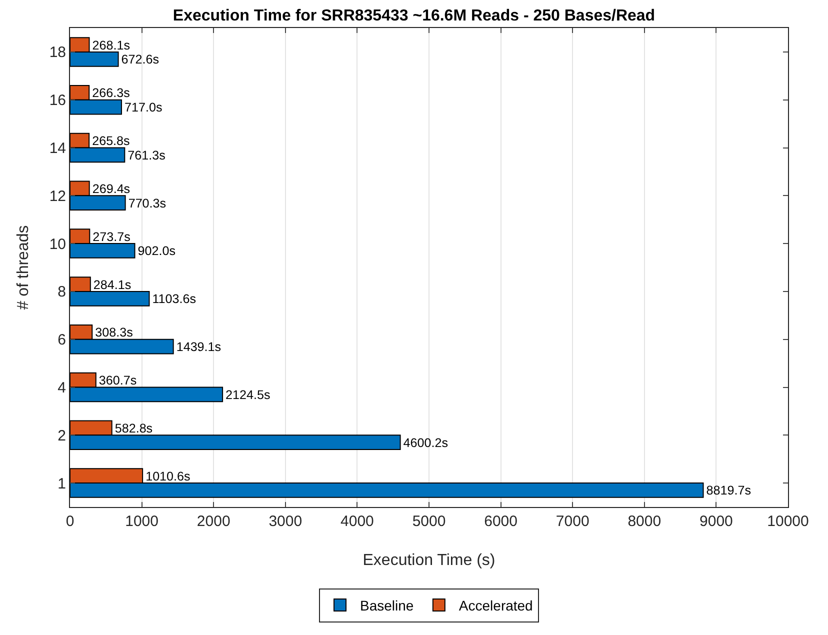  What do you see at coordinates (728, 491) in the screenshot?
I see `data-label: 8819.7s` at bounding box center [728, 491].